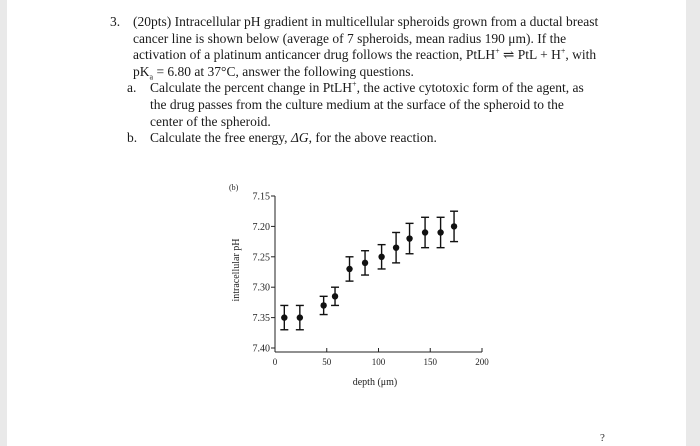 The width and height of the screenshot is (700, 446). What do you see at coordinates (262, 288) in the screenshot?
I see `y-tick-label: 7.30` at bounding box center [262, 288].